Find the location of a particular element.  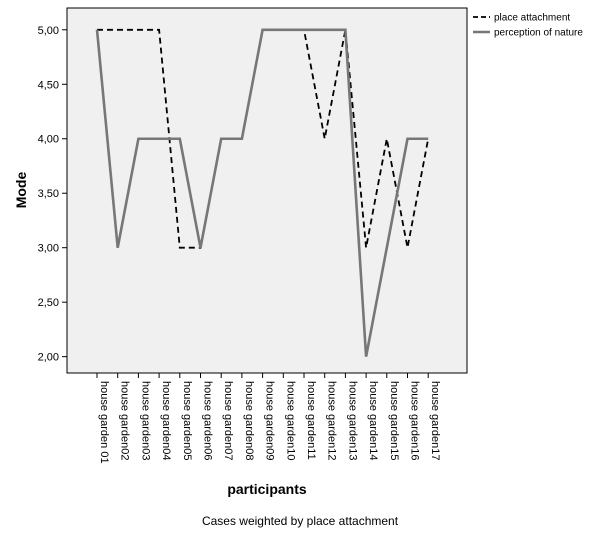

x-tick-label: house garden16 is located at coordinates (415, 421).